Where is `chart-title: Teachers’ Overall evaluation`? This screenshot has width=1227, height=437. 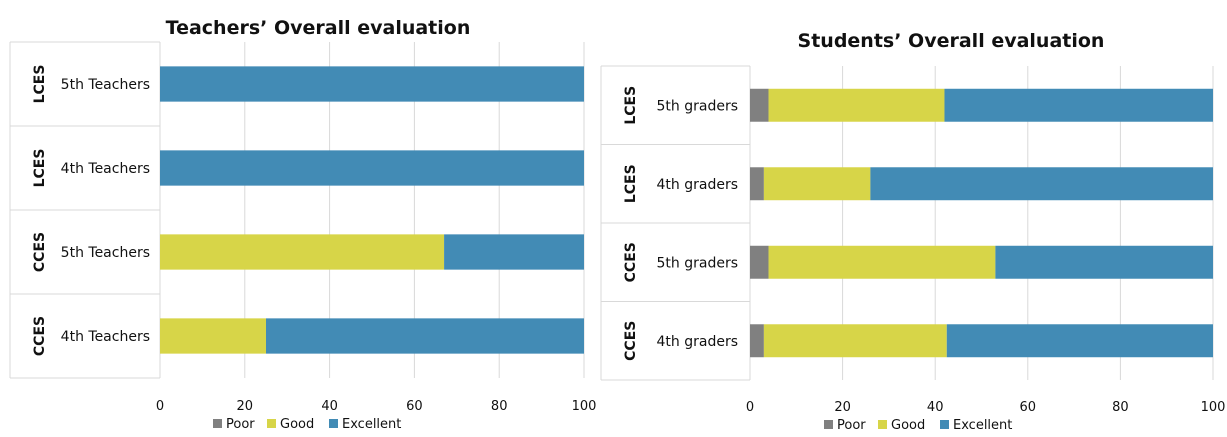 chart-title: Teachers’ Overall evaluation is located at coordinates (318, 28).